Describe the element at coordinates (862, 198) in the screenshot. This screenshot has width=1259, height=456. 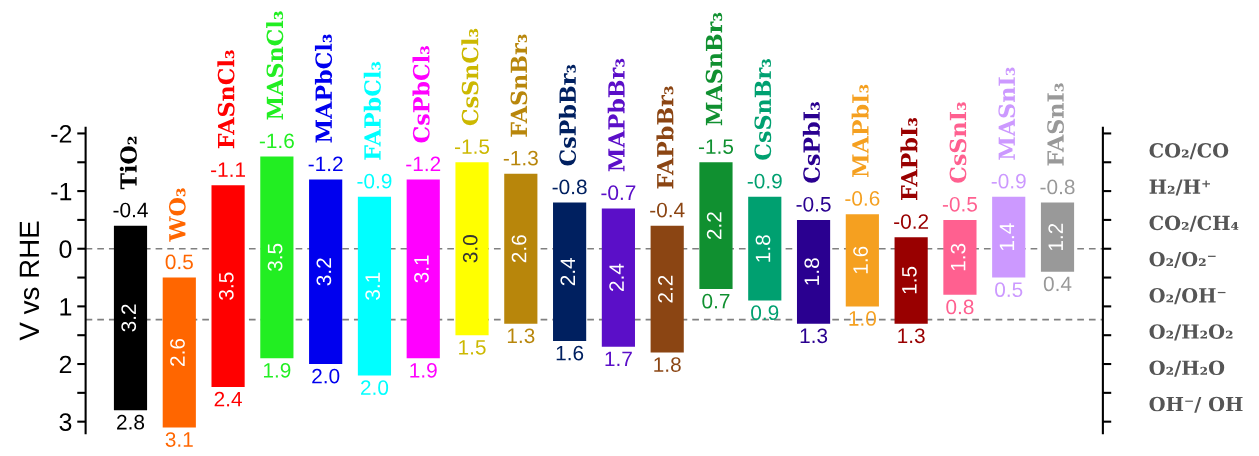
I see `annotation: -0.6` at that location.